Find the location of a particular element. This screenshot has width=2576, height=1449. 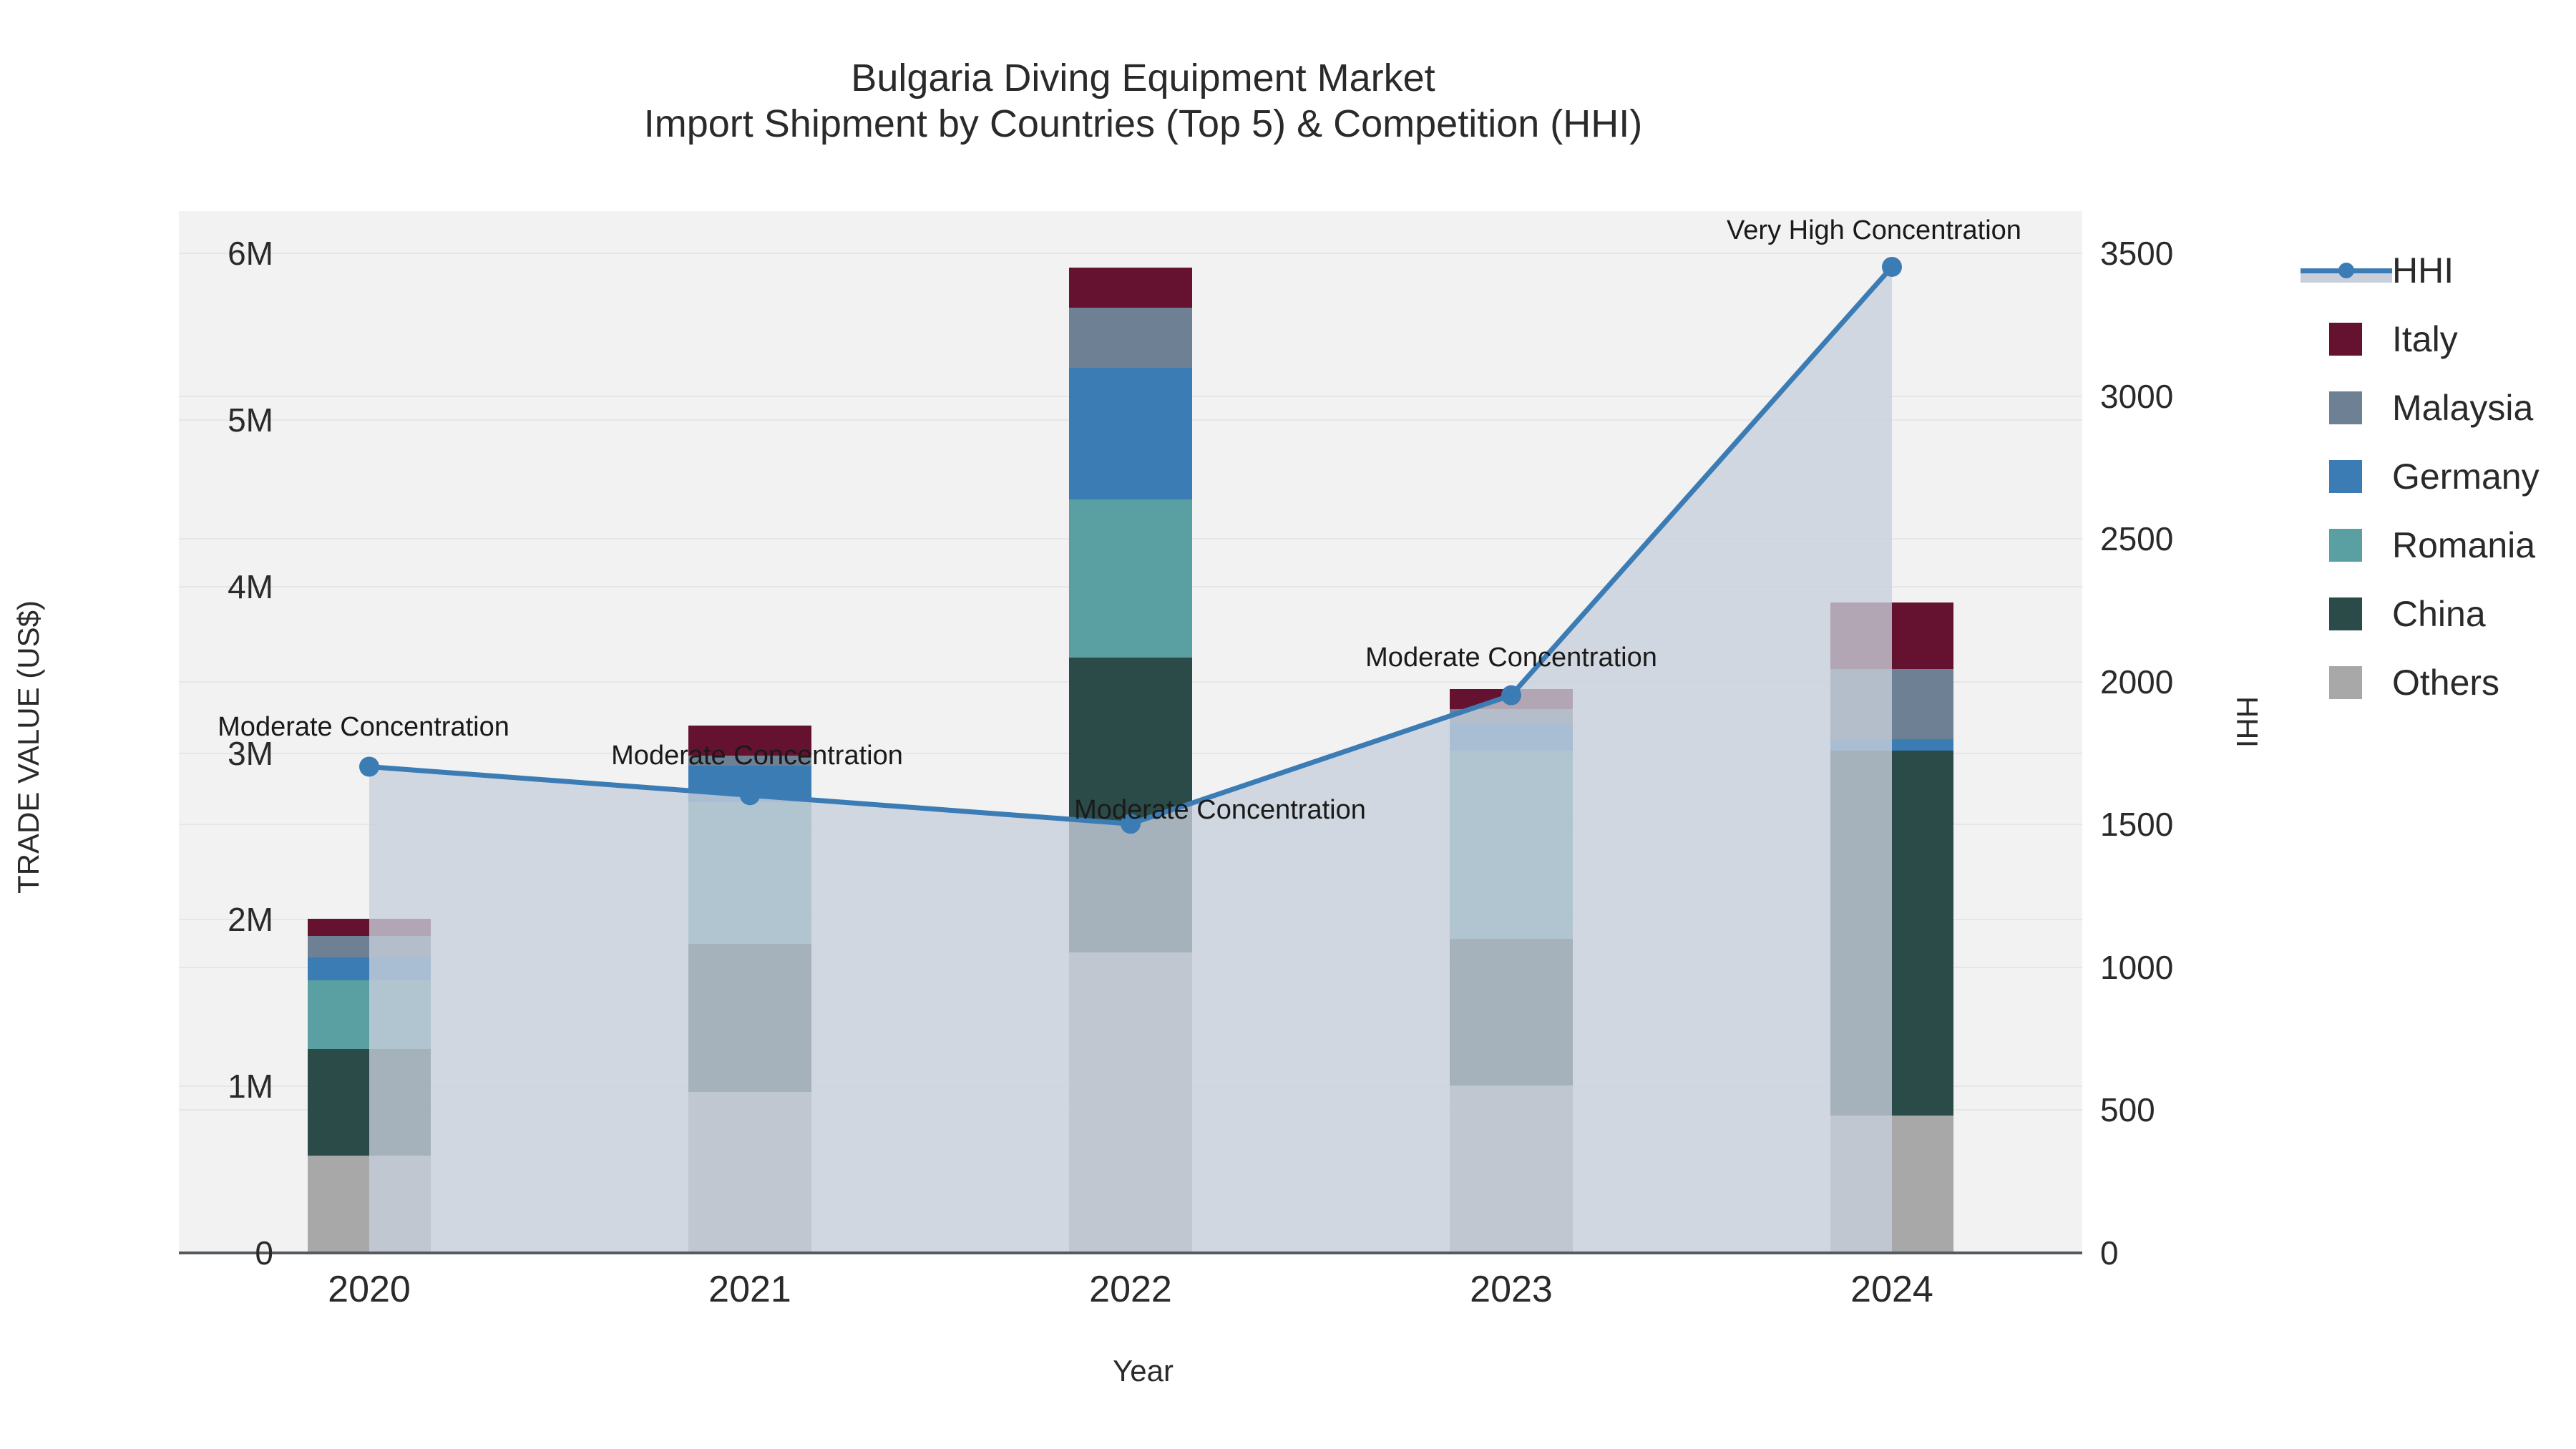

x-axis-tick-2023: 2023 is located at coordinates (1512, 1289).